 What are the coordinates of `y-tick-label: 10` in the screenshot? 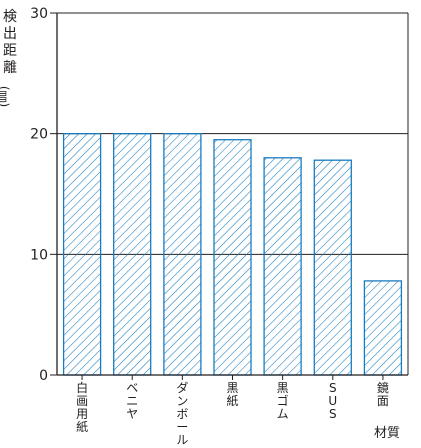 It's located at (39, 255).